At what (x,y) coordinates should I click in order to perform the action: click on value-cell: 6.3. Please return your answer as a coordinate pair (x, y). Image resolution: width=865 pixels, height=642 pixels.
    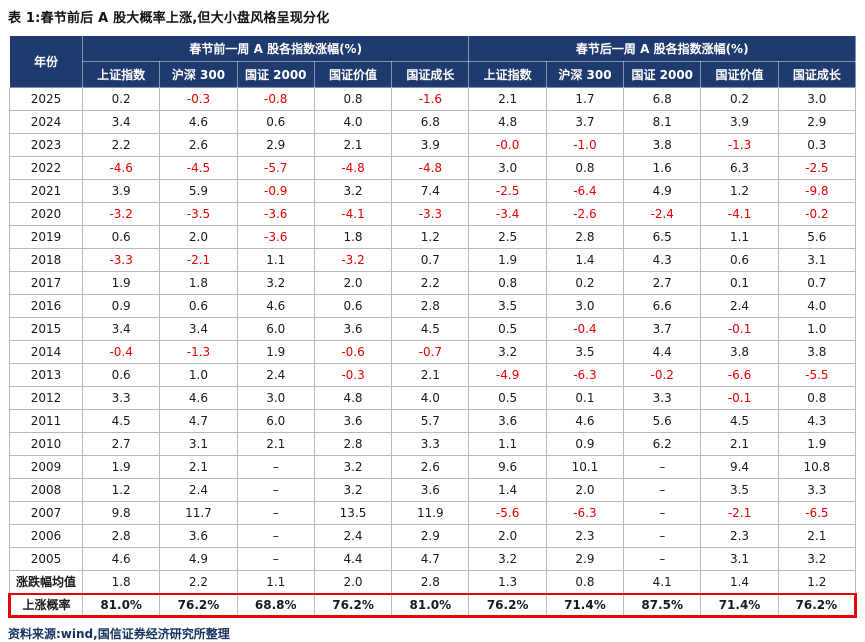
    Looking at the image, I should click on (739, 168).